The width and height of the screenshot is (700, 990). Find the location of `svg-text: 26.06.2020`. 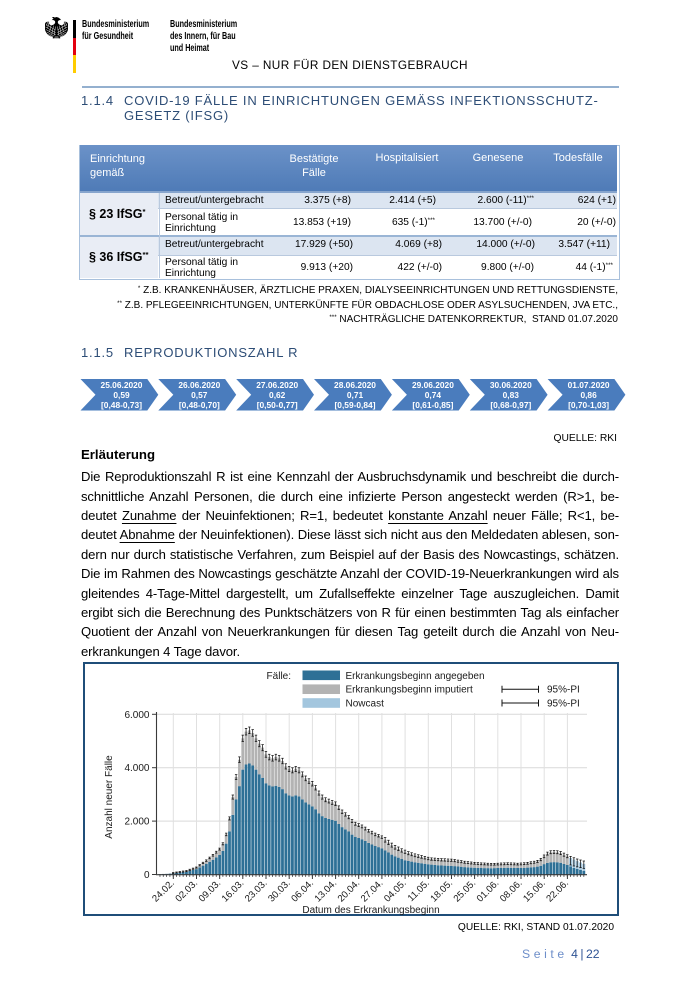

svg-text: 26.06.2020 is located at coordinates (199, 385).